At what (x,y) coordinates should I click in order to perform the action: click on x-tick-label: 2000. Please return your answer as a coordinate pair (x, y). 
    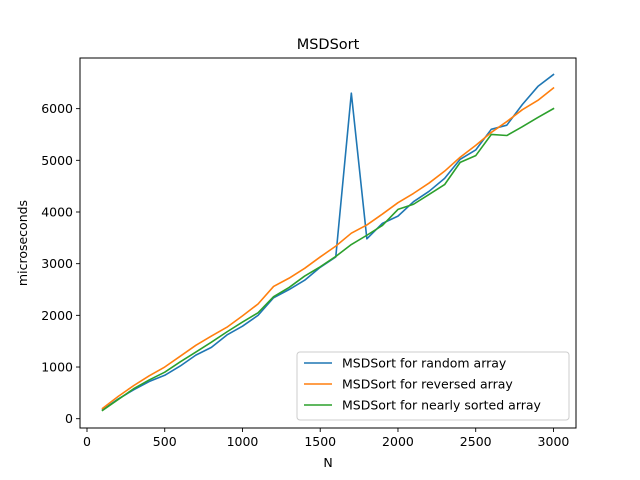
    Looking at the image, I should click on (398, 441).